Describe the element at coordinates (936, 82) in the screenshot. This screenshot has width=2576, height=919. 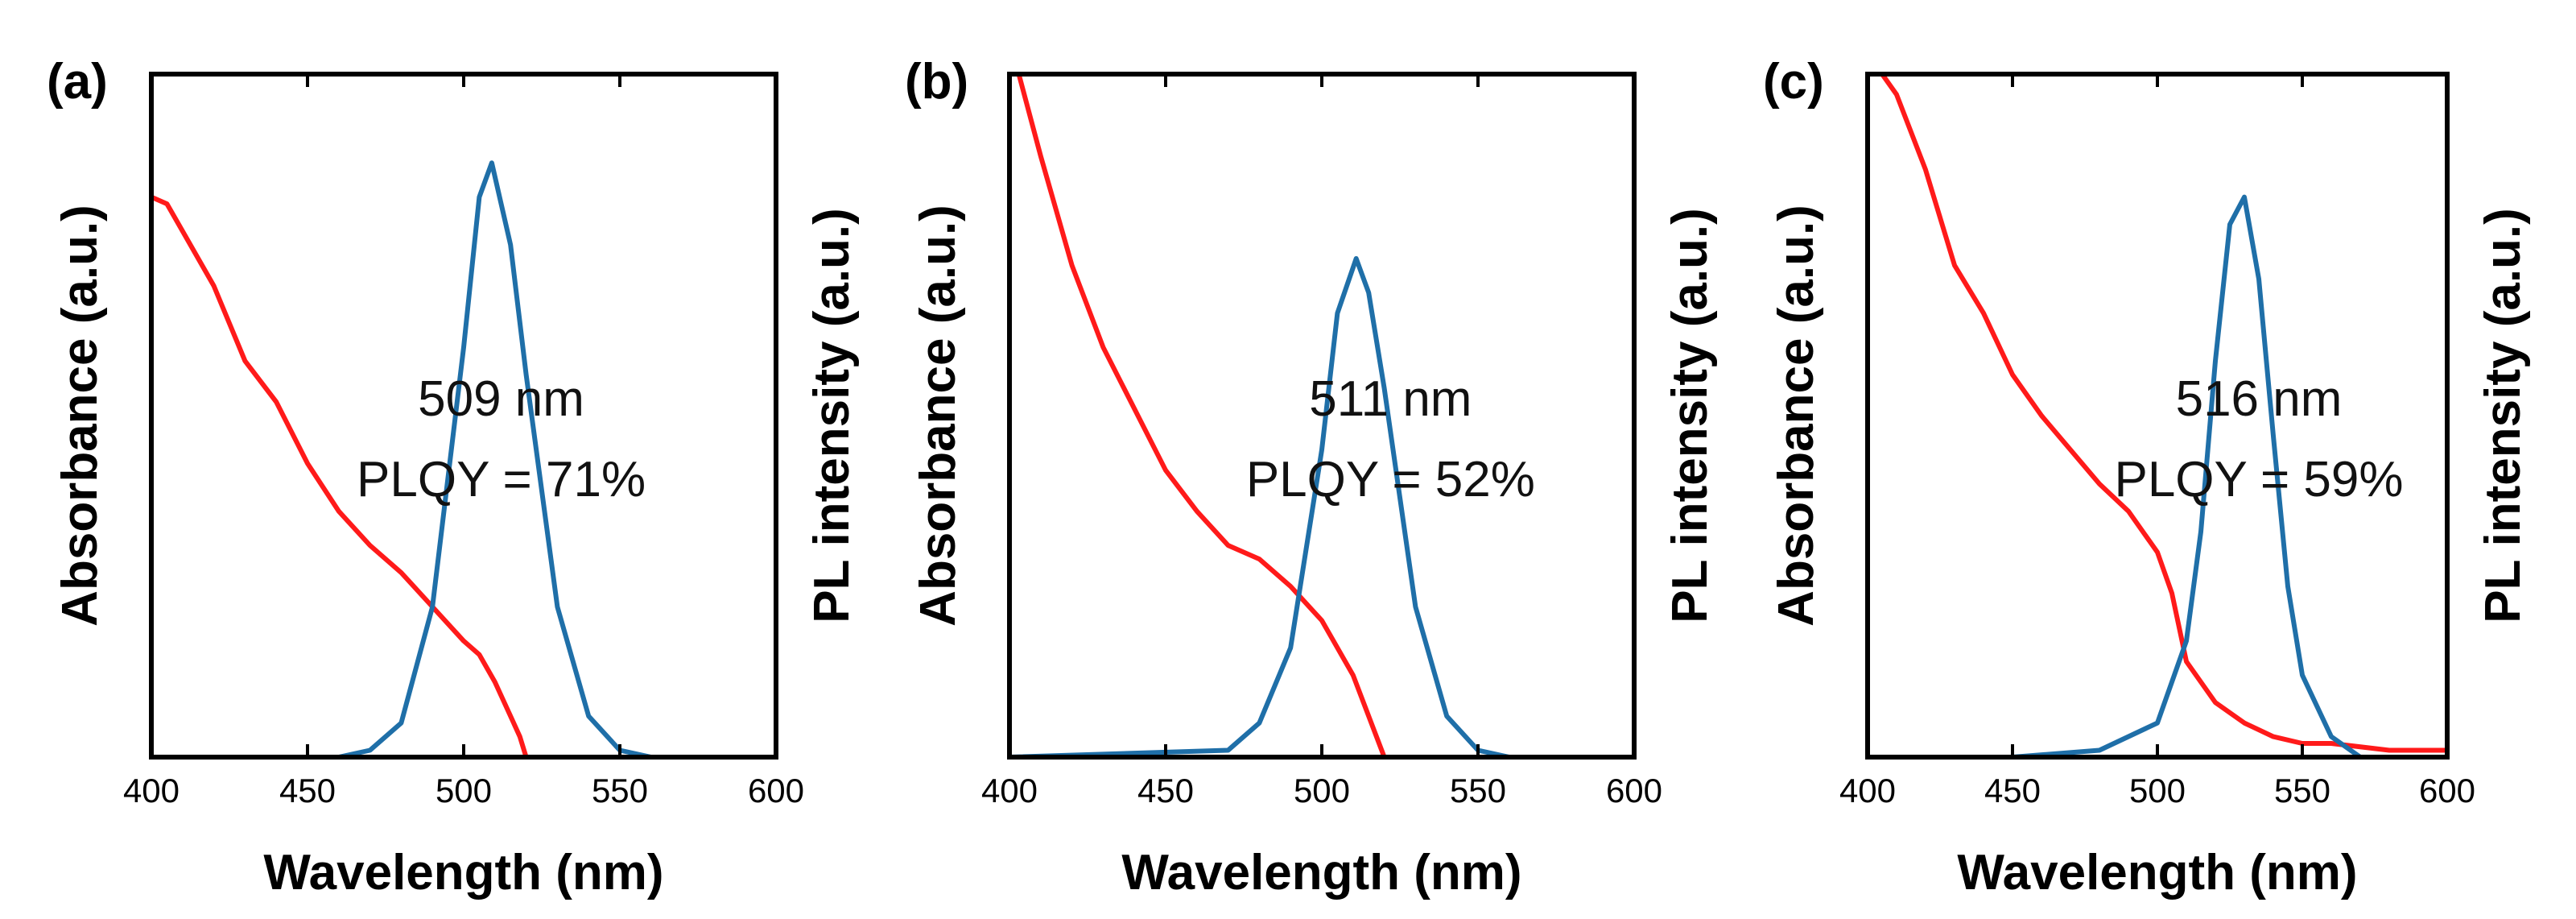
I see `panel-label: (b)` at that location.